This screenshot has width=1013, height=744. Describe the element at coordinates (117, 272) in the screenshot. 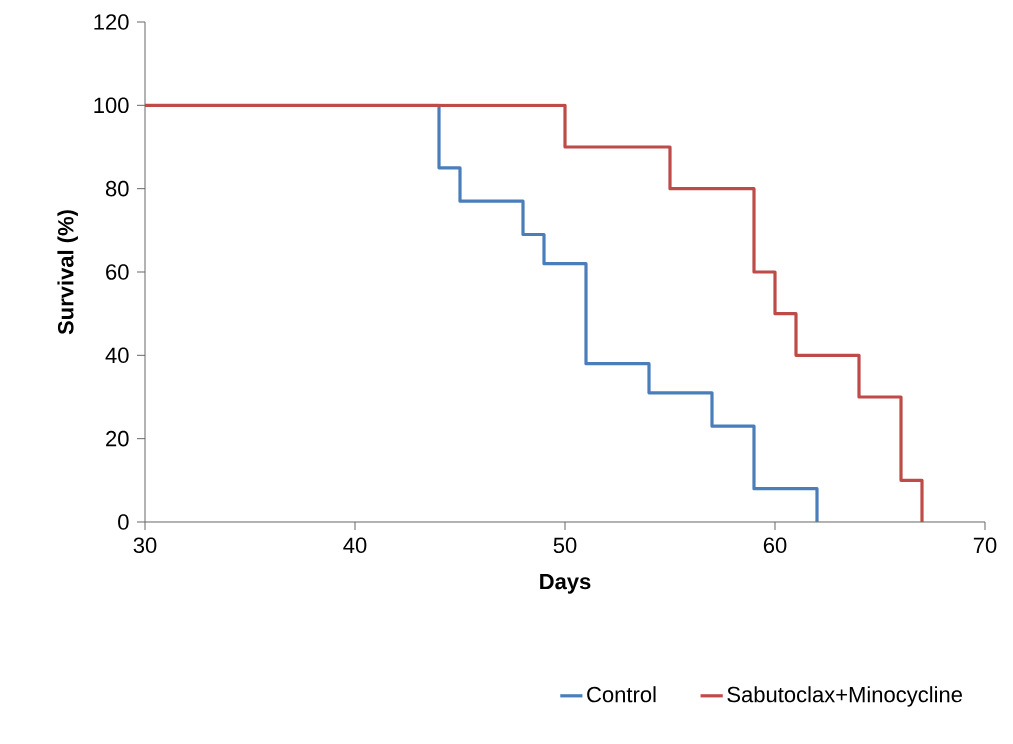

I see `y-tick-label: 60` at that location.